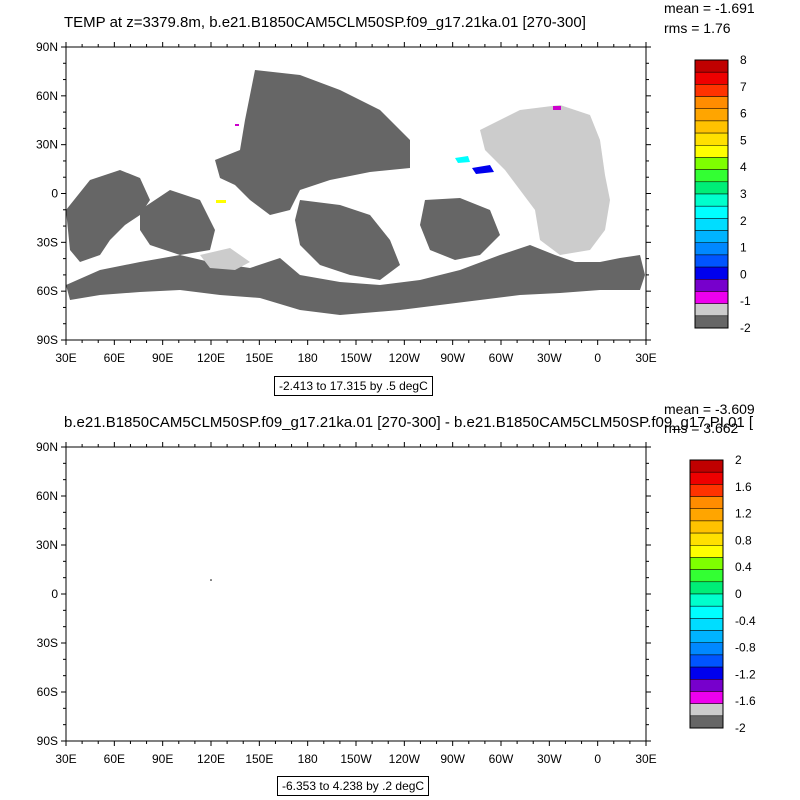 The image size is (800, 800). Describe the element at coordinates (743, 140) in the screenshot. I see `panel1-colorbar-label: 5` at that location.